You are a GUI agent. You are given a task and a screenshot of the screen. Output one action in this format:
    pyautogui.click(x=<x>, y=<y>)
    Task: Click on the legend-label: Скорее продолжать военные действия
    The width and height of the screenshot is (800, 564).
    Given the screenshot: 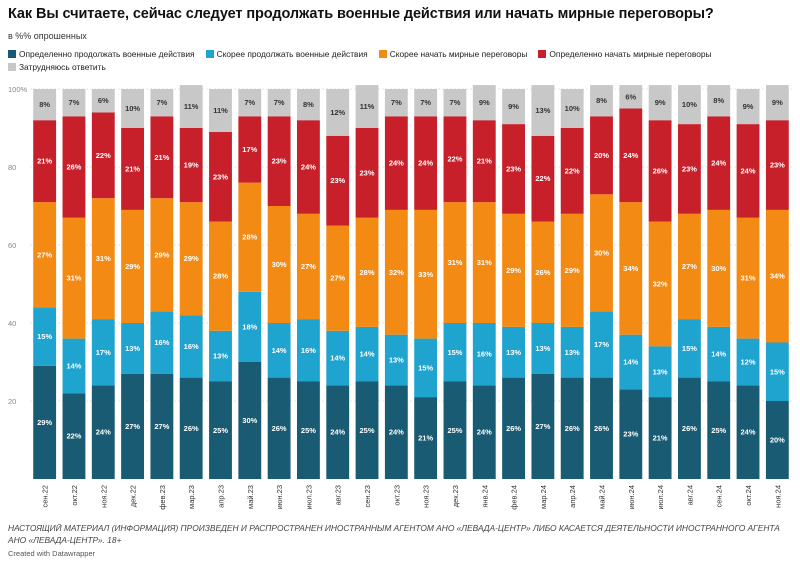 What is the action you would take?
    pyautogui.click(x=292, y=54)
    